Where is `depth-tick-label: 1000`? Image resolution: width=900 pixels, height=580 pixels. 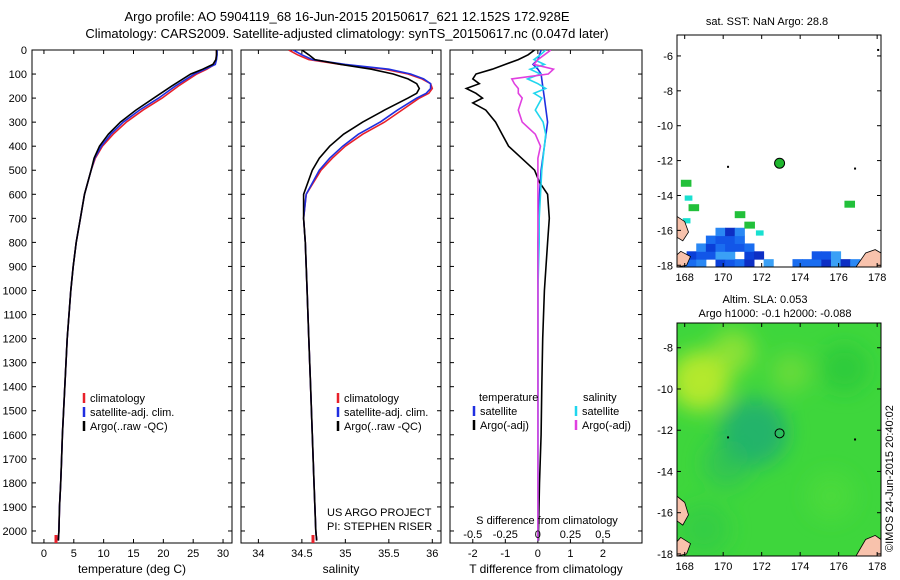 depth-tick-label: 1000 is located at coordinates (15, 291).